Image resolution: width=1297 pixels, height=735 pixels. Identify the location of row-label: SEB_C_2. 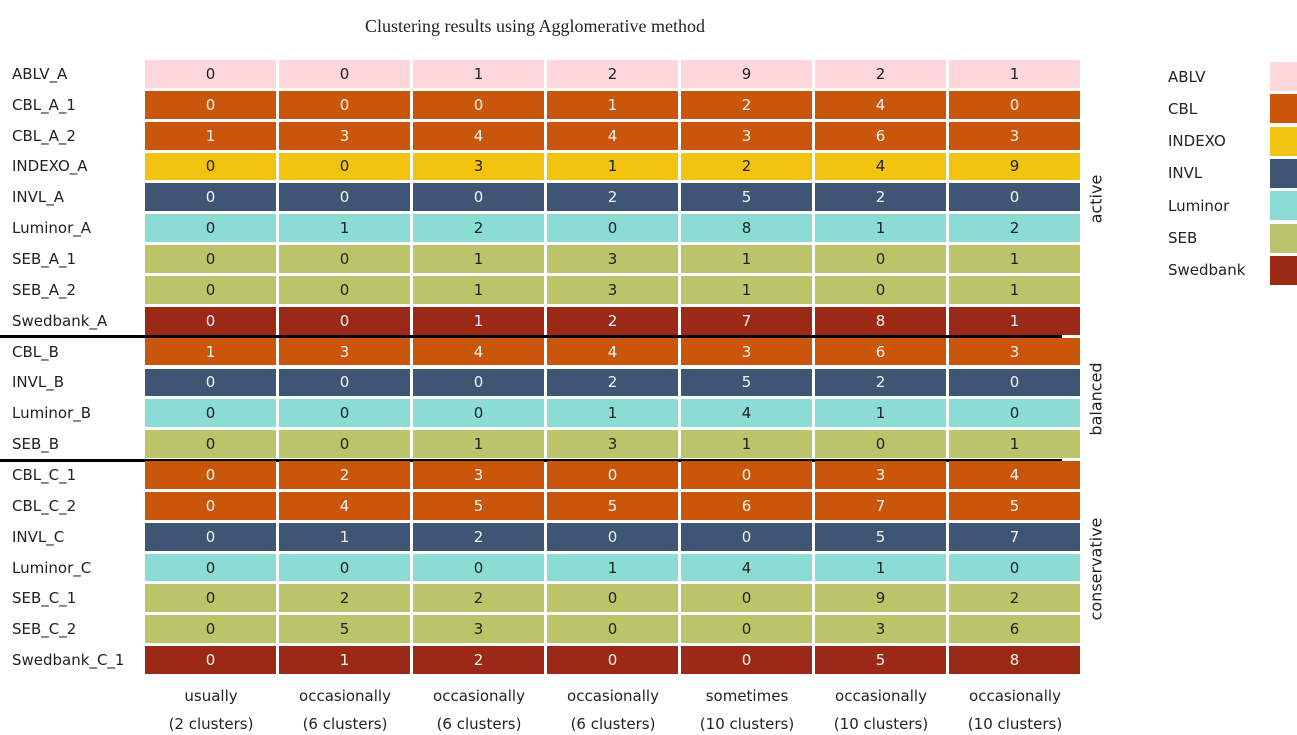
(44, 629).